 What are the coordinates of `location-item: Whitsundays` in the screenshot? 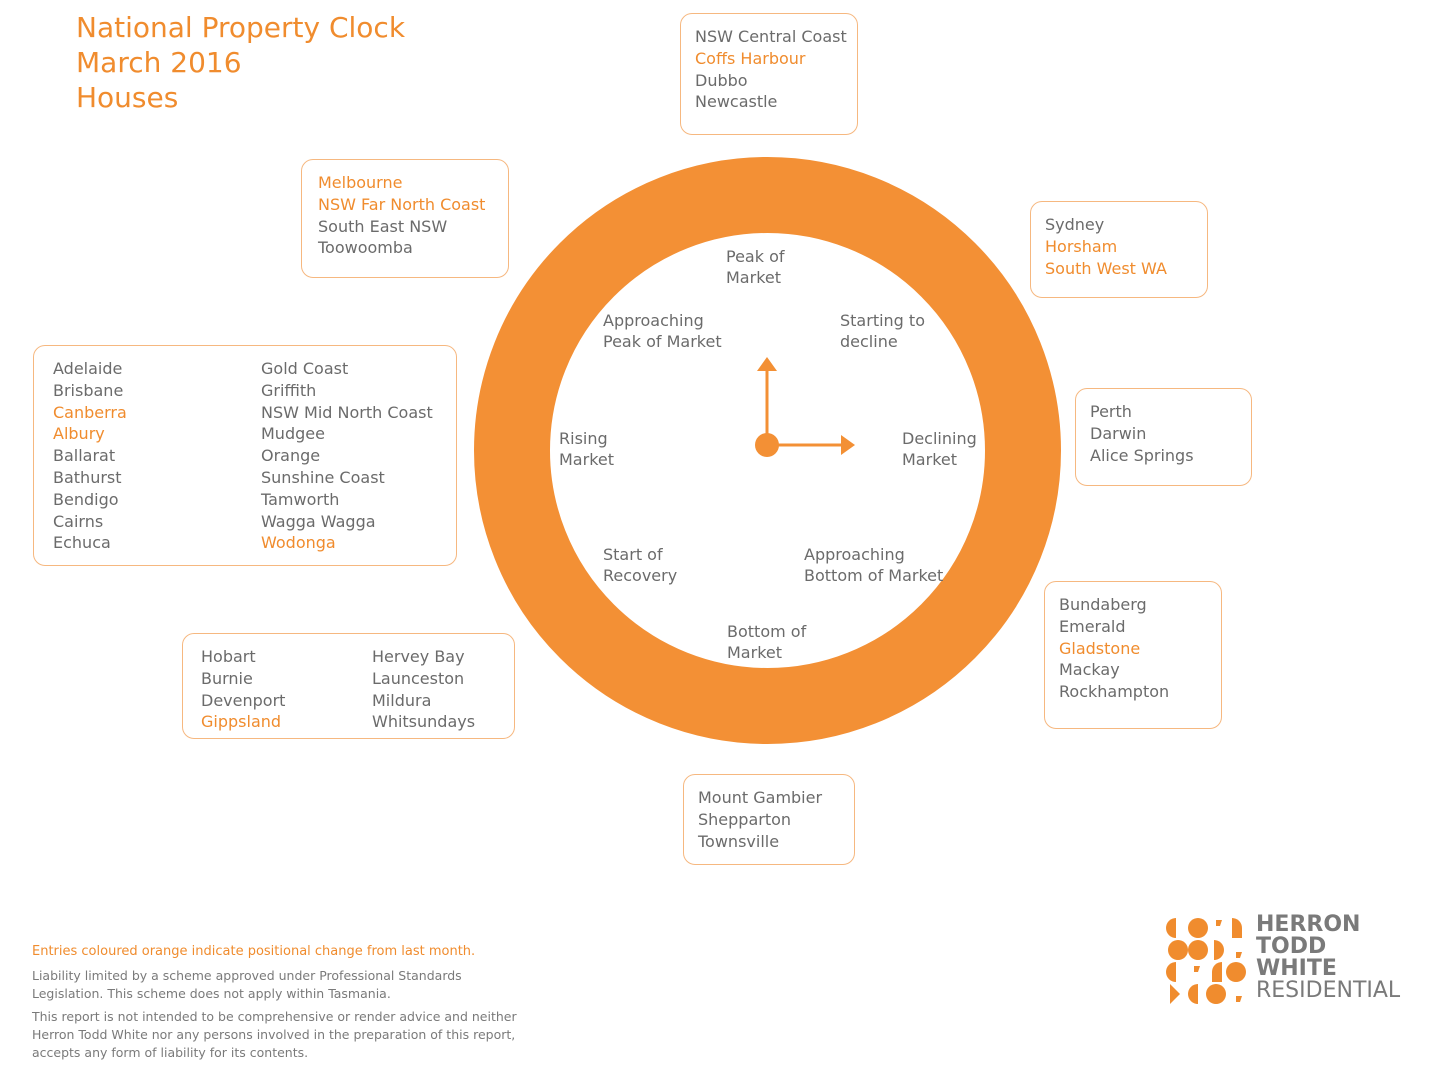 It's located at (424, 722).